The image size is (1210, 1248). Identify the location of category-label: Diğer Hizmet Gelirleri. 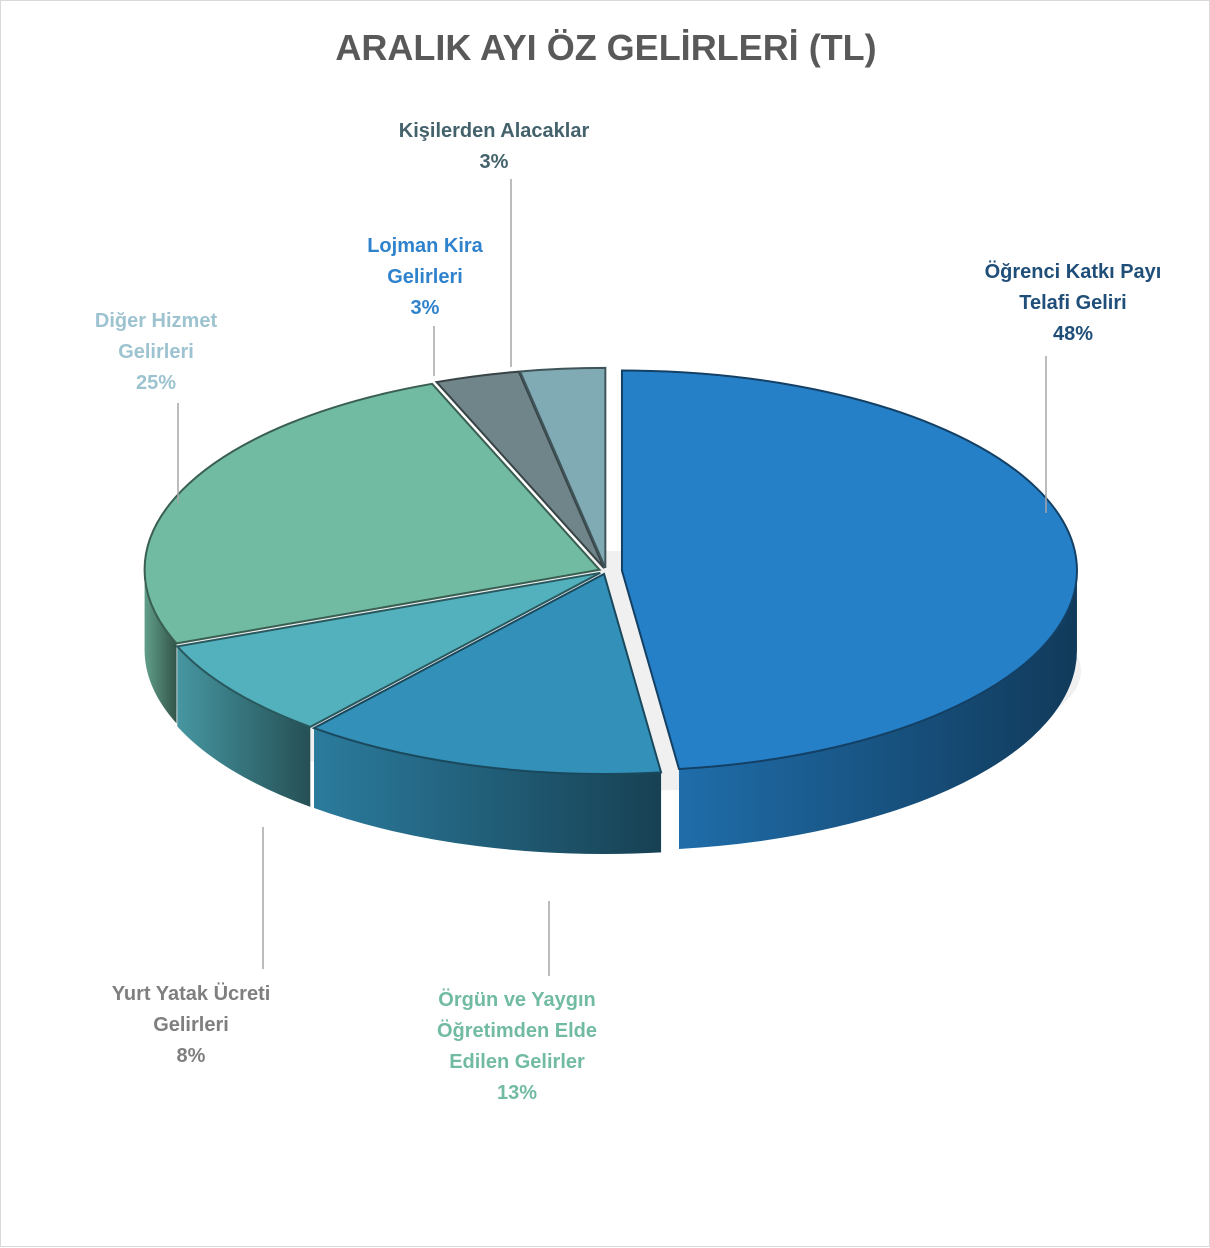
(156, 336).